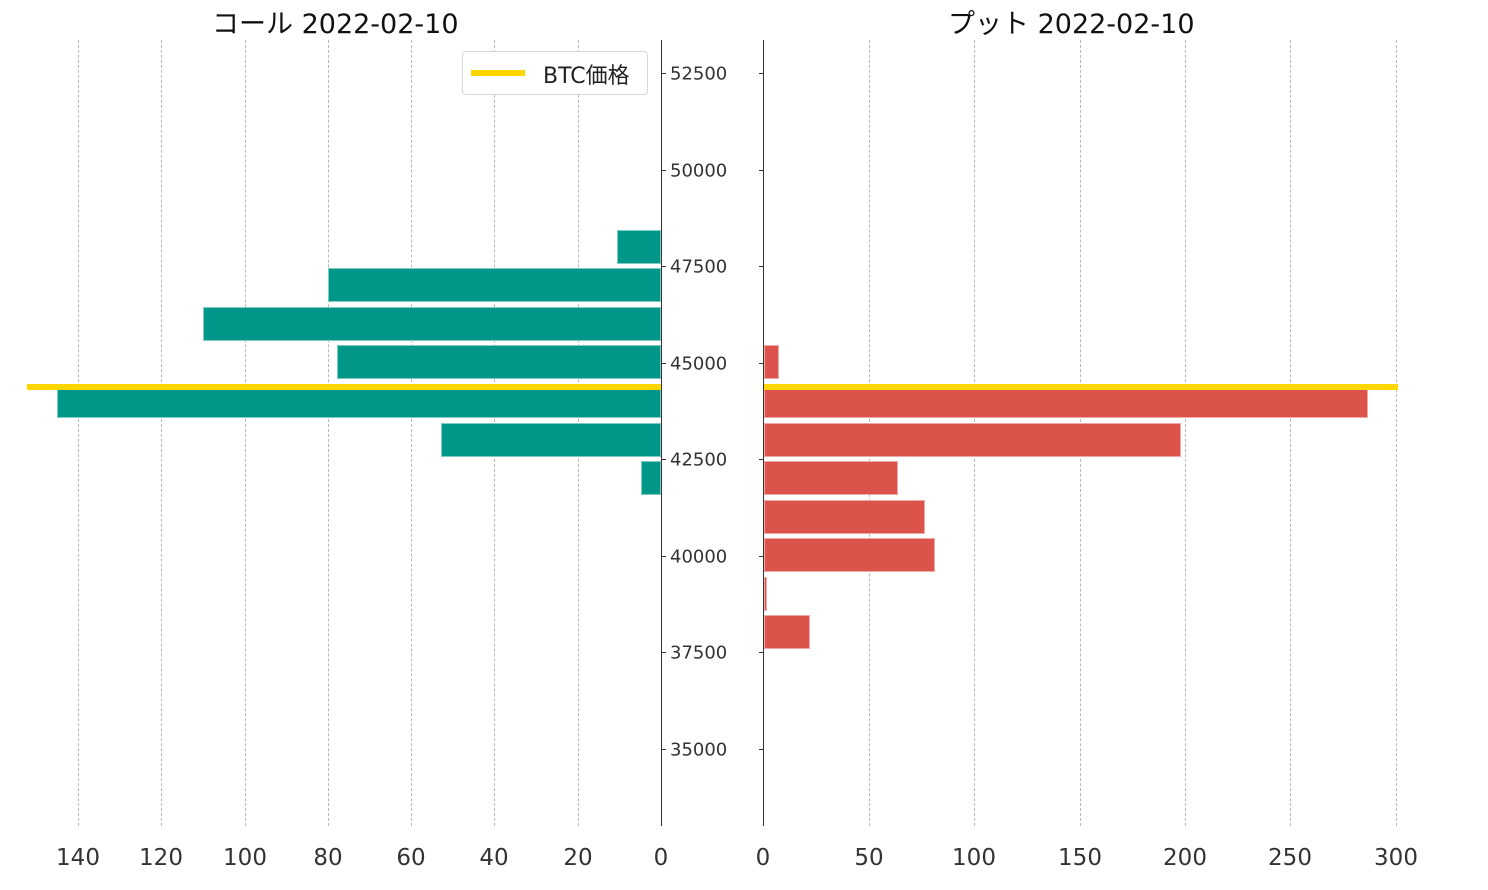 This screenshot has height=890, width=1488. I want to click on legend-line-swatch-icon, so click(498, 73).